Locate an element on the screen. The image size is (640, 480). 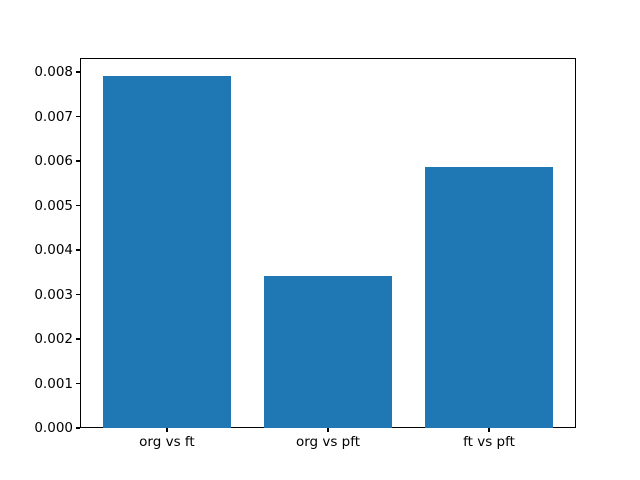
y-tick-label: 0.007 is located at coordinates (53, 116).